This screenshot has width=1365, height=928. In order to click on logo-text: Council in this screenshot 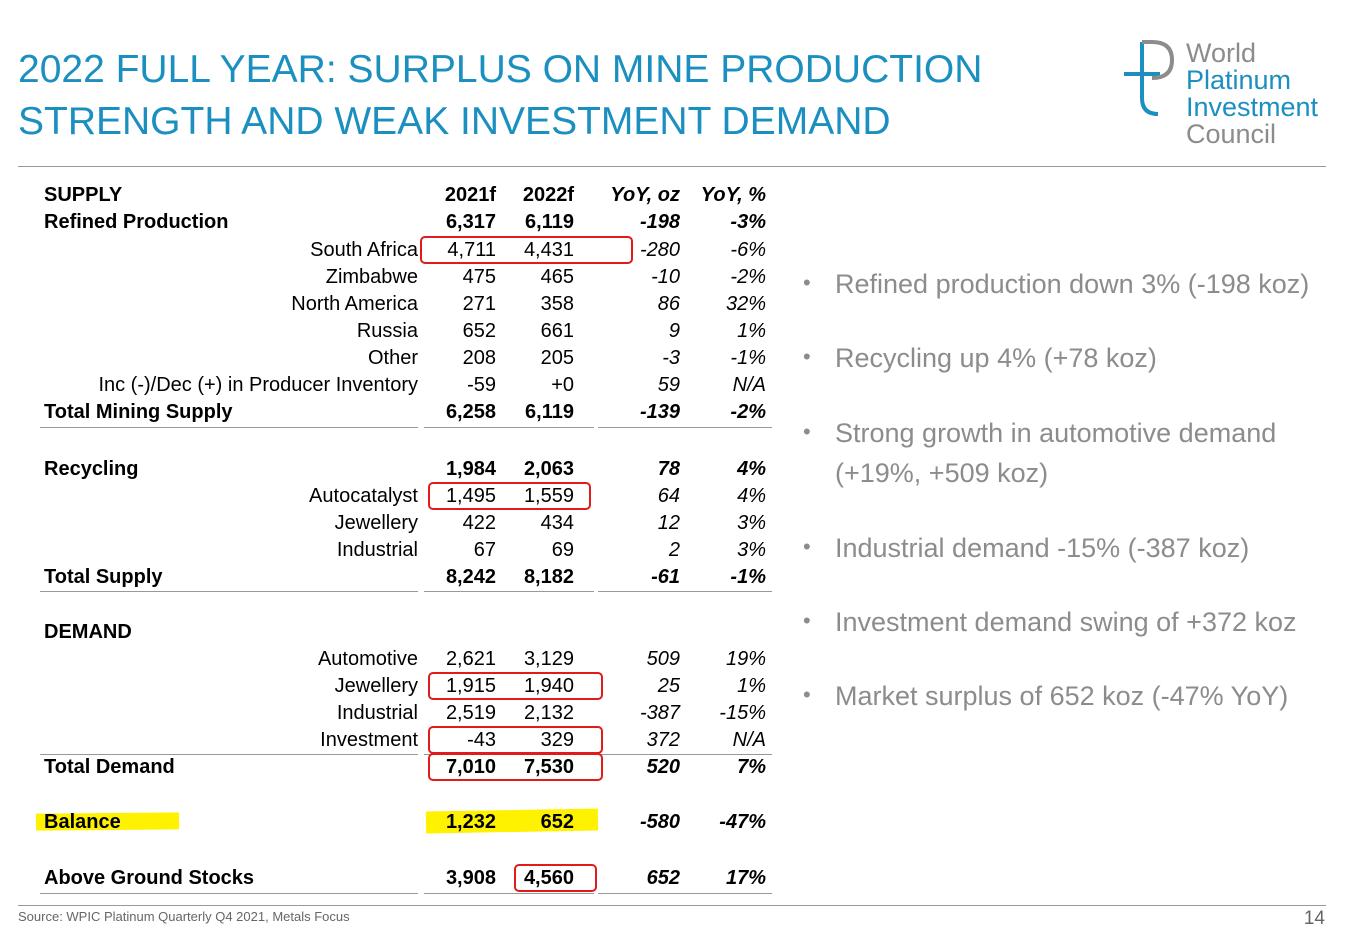, I will do `click(1231, 134)`.